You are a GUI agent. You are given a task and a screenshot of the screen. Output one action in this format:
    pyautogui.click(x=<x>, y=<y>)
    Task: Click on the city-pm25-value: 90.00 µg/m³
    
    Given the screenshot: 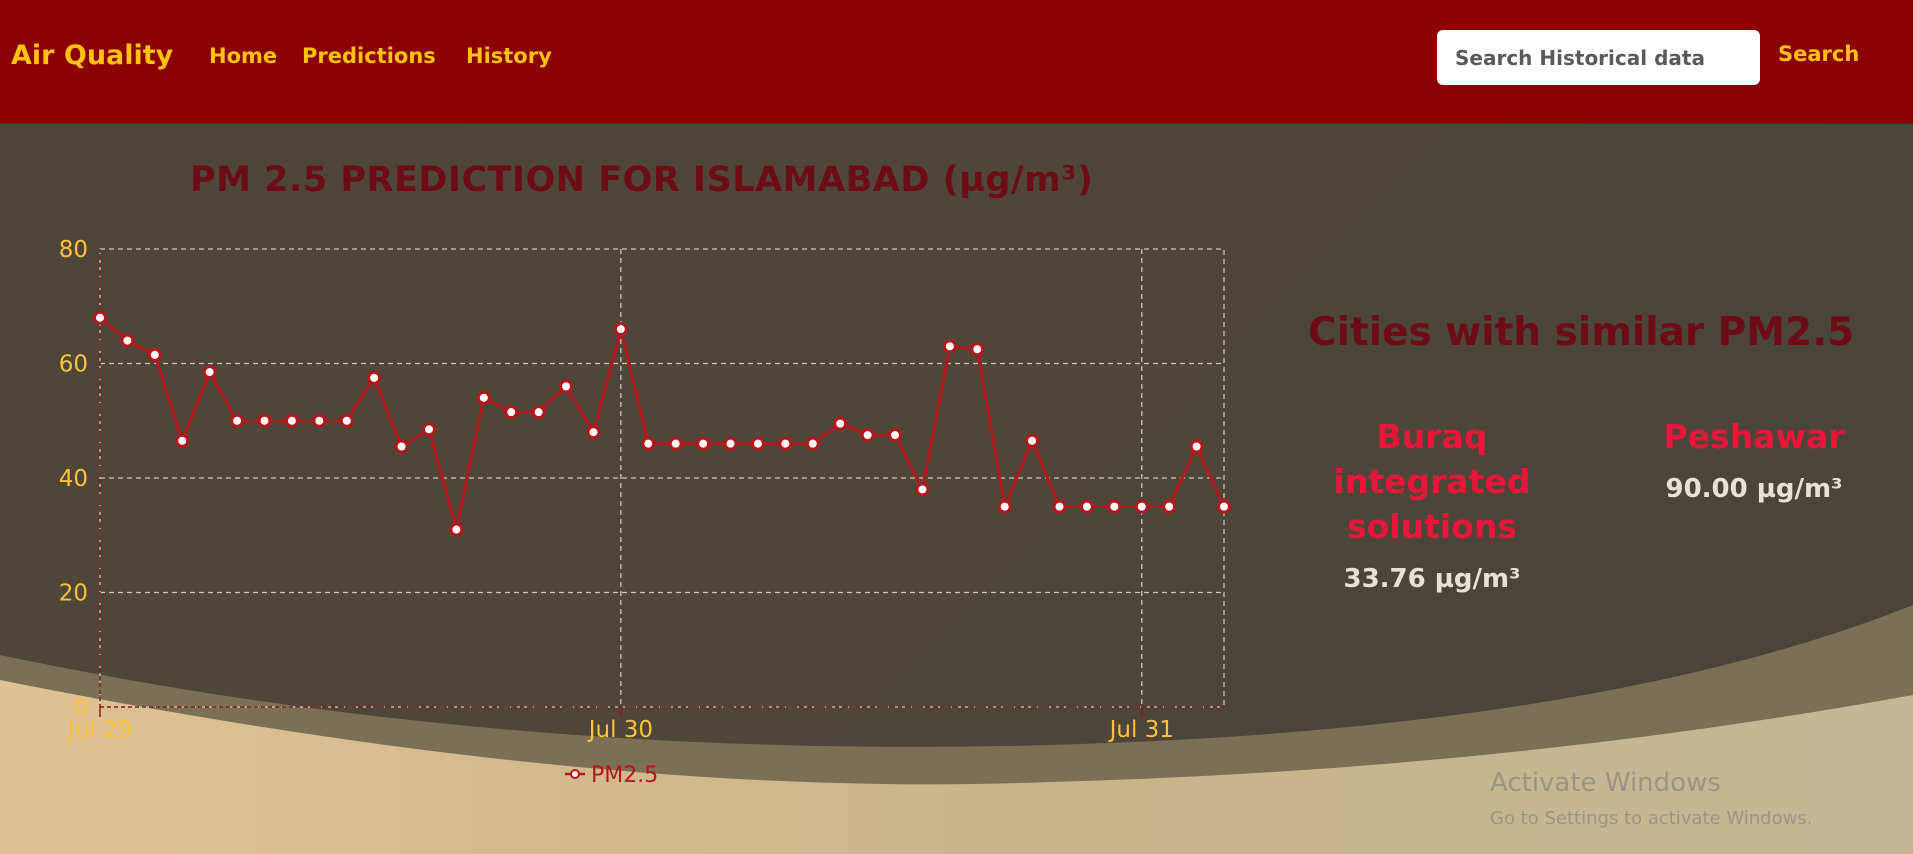 What is the action you would take?
    pyautogui.click(x=1754, y=489)
    